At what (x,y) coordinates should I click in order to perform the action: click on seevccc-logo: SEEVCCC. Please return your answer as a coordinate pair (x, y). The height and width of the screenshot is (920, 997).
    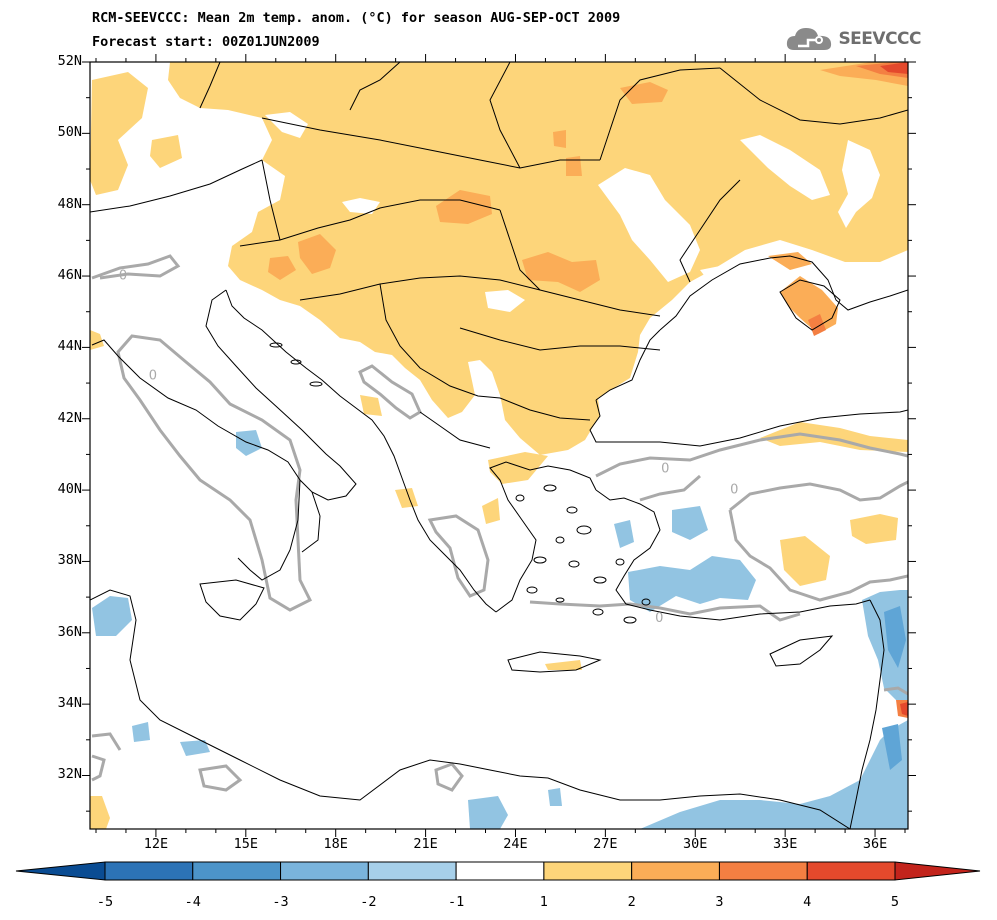
    Looking at the image, I should click on (853, 39).